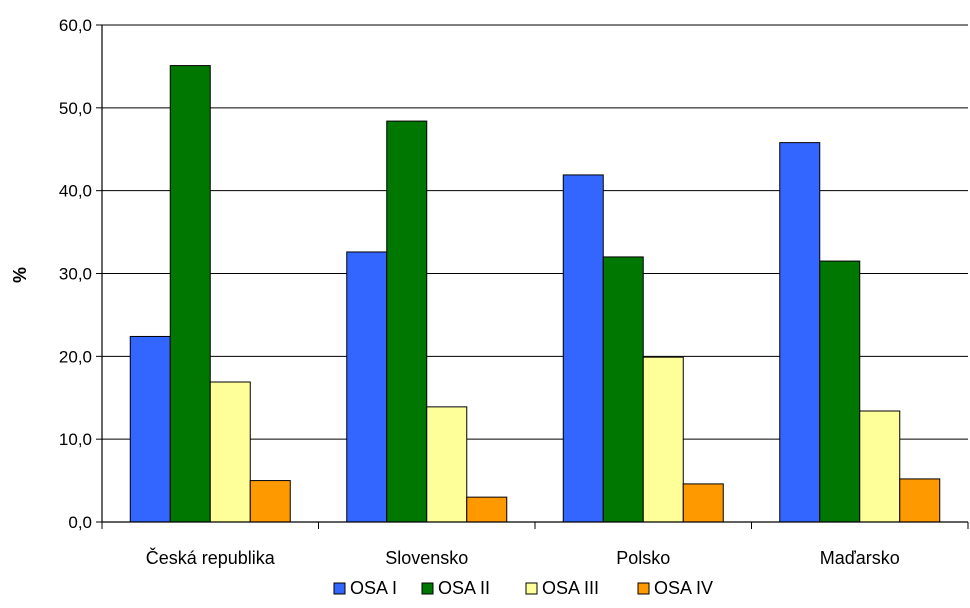 The width and height of the screenshot is (970, 608). I want to click on y-tick-label: 30,0, so click(75, 274).